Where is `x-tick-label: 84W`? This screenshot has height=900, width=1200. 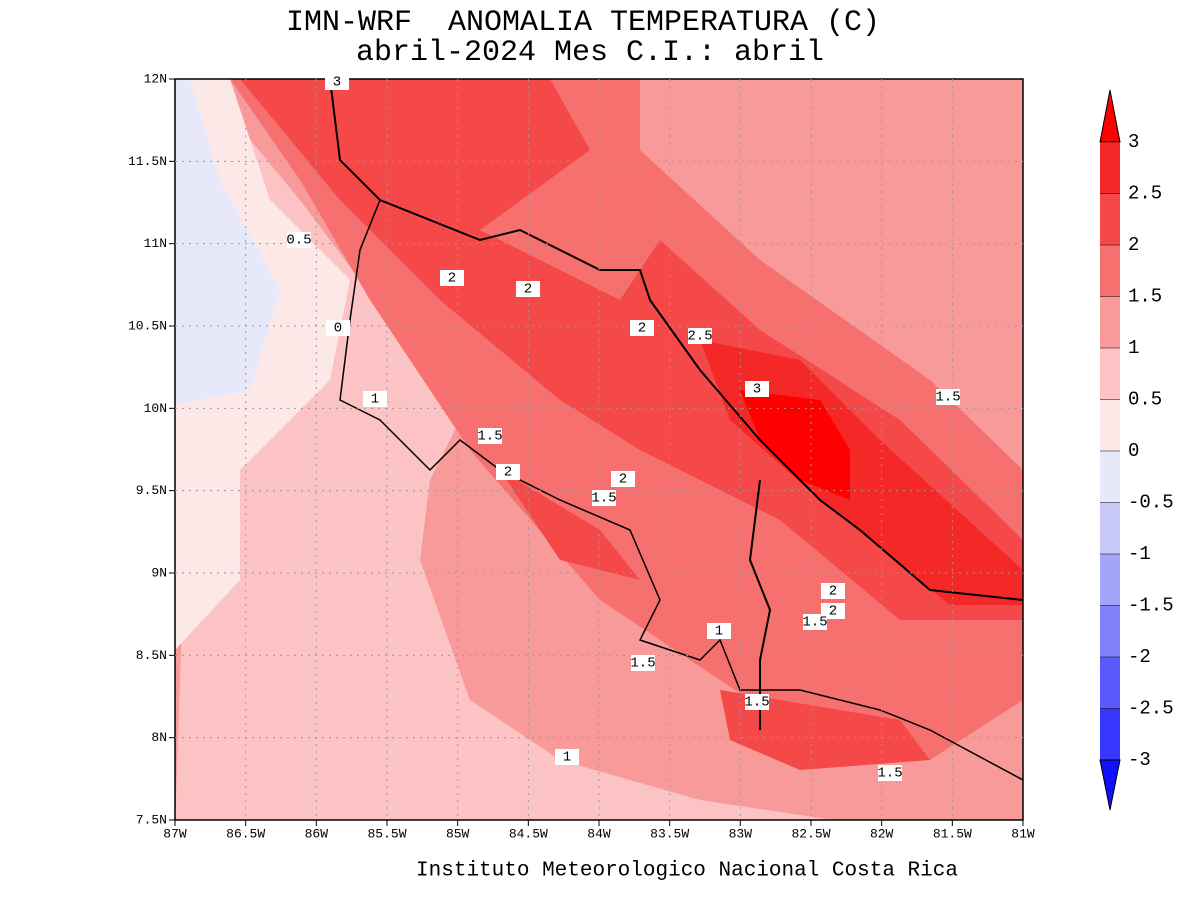 x-tick-label: 84W is located at coordinates (599, 833).